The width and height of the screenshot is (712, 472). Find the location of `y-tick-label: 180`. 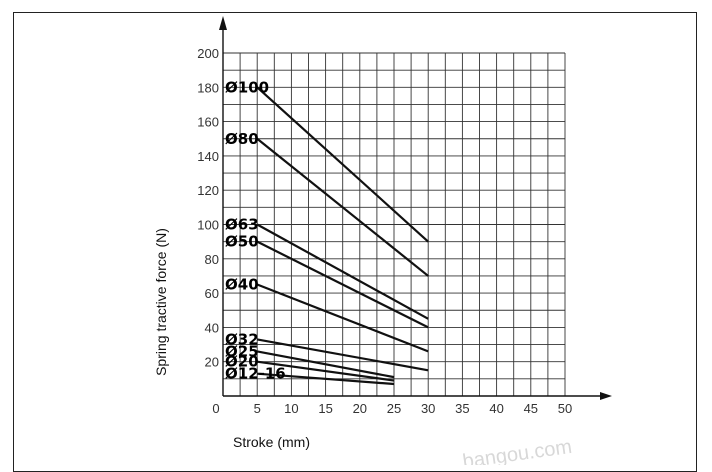

y-tick-label: 180 is located at coordinates (208, 87).